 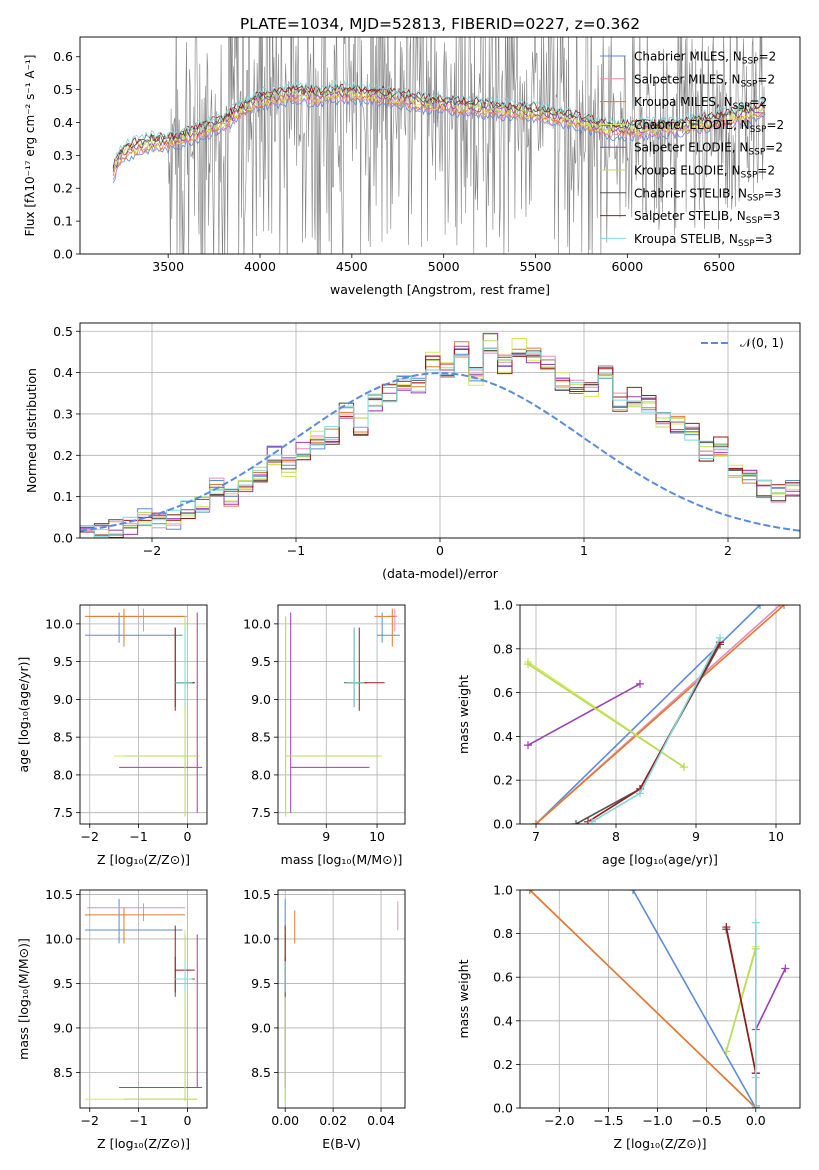 I want to click on y-tick-label: 8.0, so click(x=63, y=774).